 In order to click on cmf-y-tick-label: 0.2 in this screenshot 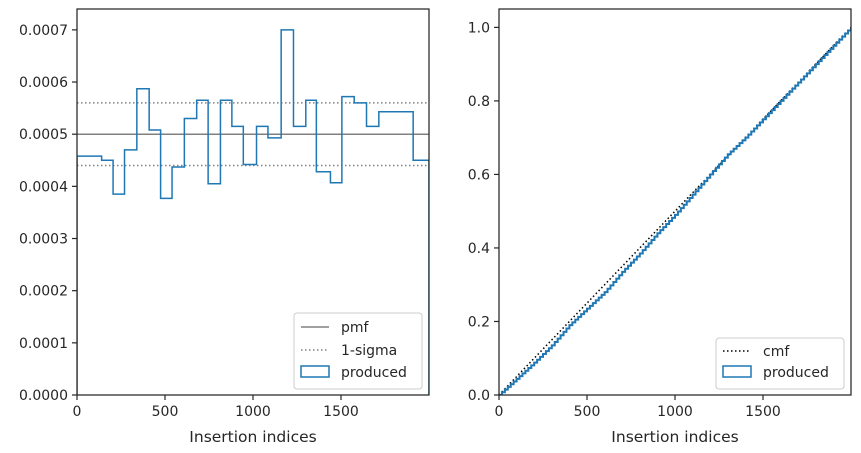, I will do `click(479, 322)`.